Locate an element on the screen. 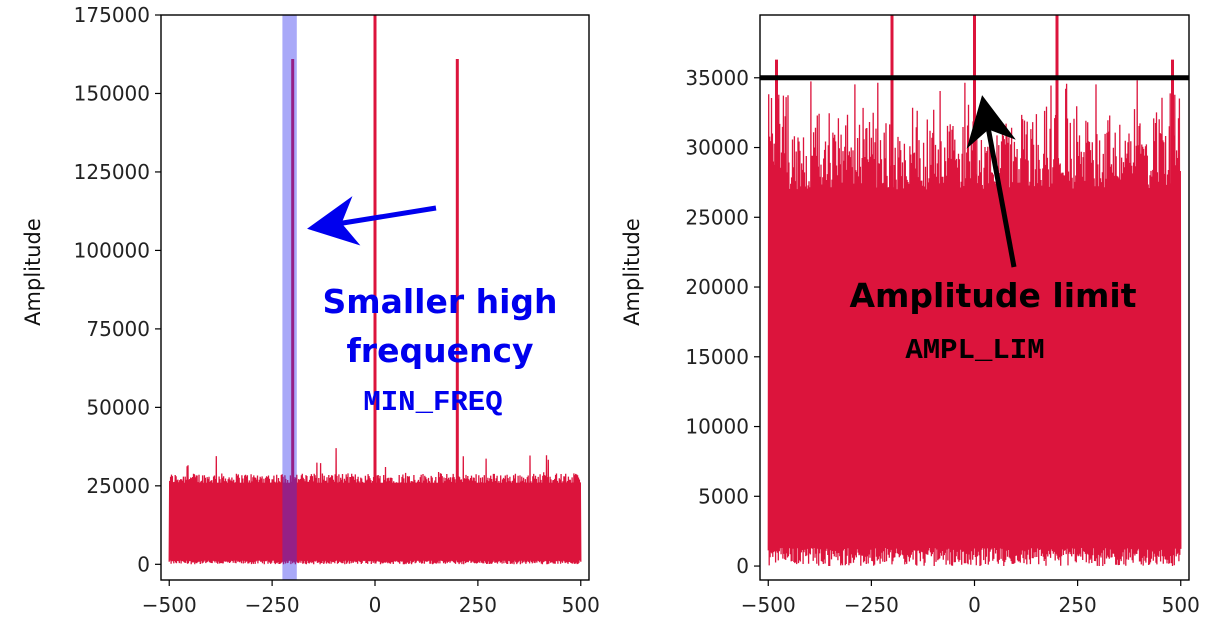  left-x-ticks: −500 −250 0 250 500 is located at coordinates (371, 598).